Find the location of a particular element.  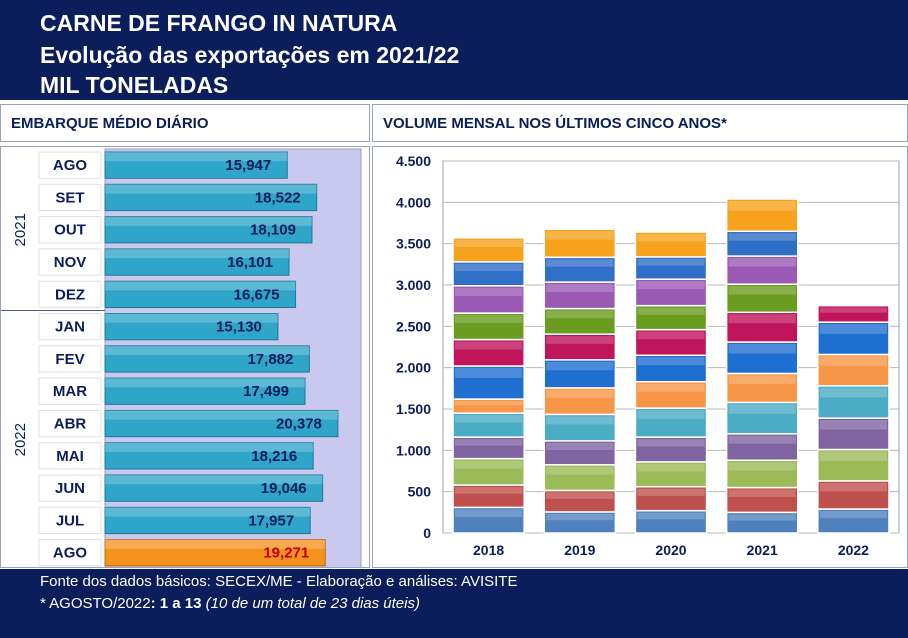

y-tick-label: 4.500 is located at coordinates (413, 161).